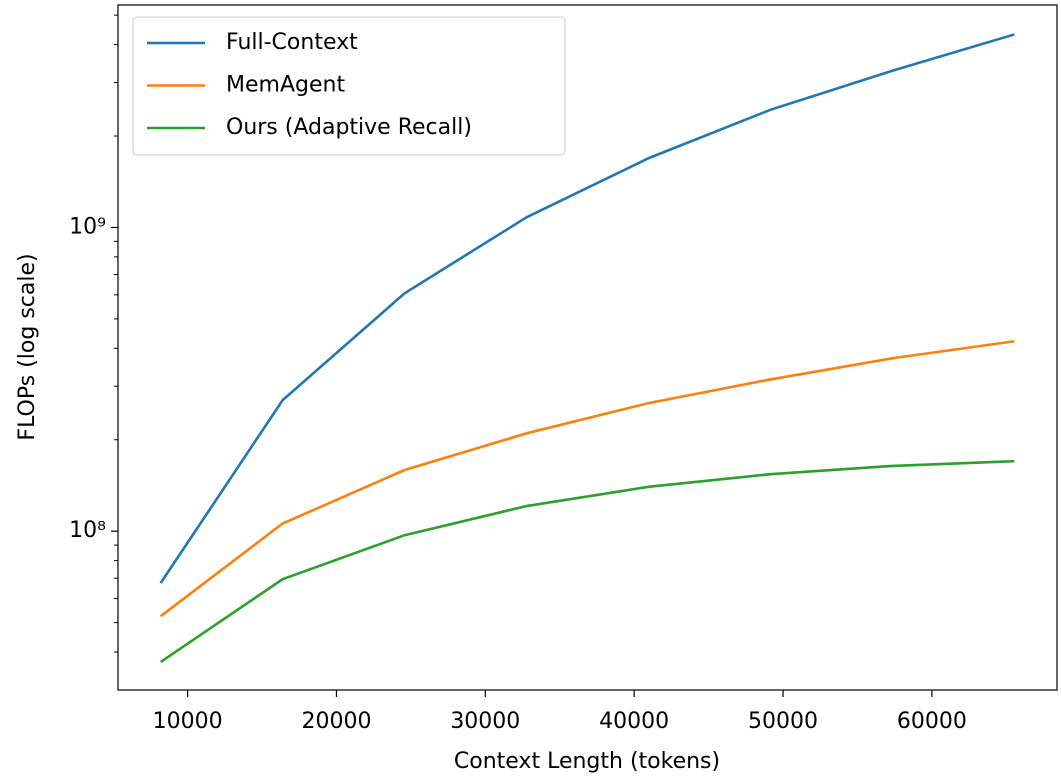  Describe the element at coordinates (932, 721) in the screenshot. I see `x-tick-label: 60000` at that location.